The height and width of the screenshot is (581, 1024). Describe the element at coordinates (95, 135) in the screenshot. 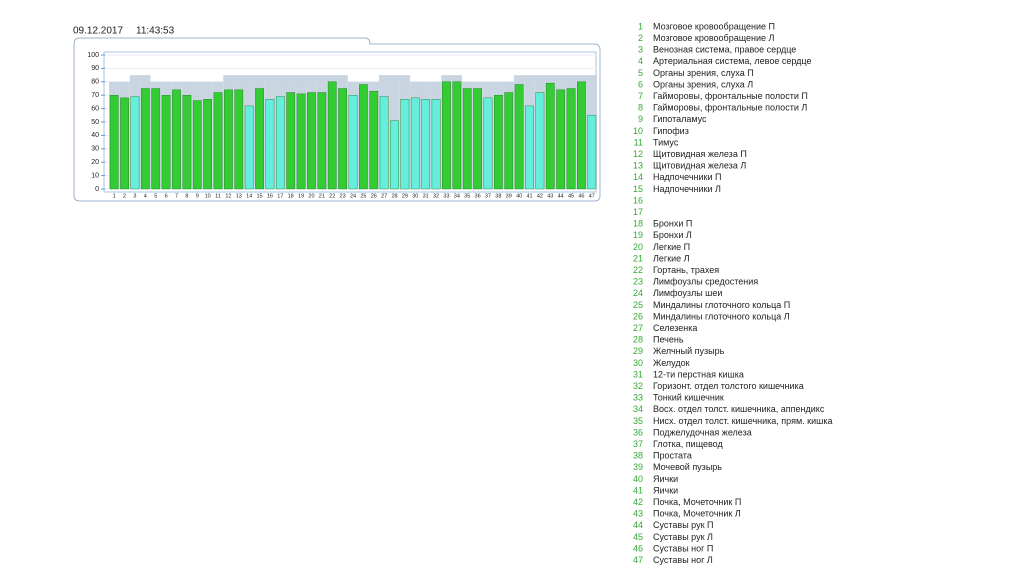

I see `y-tick-label: 40` at that location.